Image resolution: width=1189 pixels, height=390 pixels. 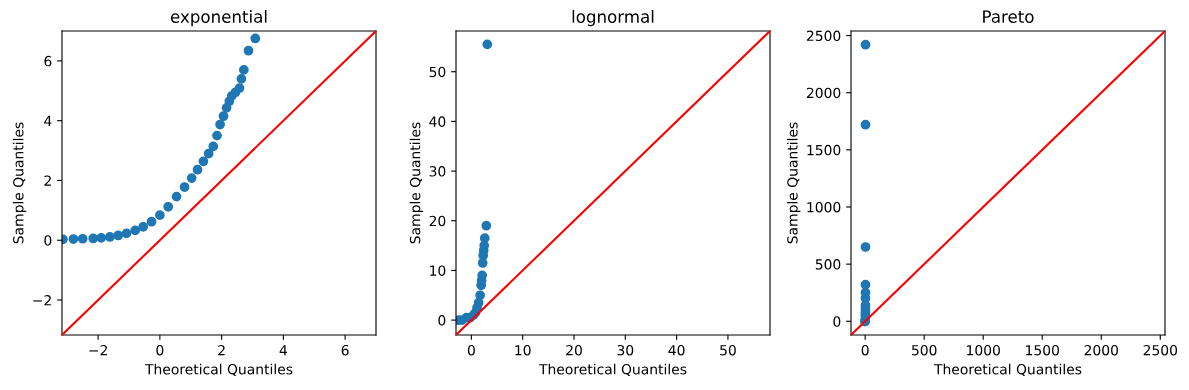 I want to click on x-tick-label: 10, so click(x=523, y=350).